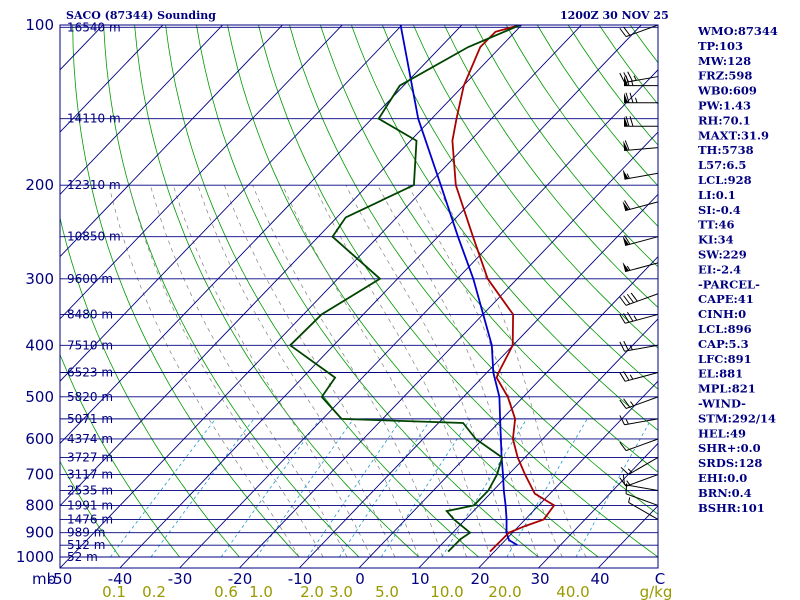  What do you see at coordinates (90, 397) in the screenshot?
I see `height-label: 5820 m` at bounding box center [90, 397].